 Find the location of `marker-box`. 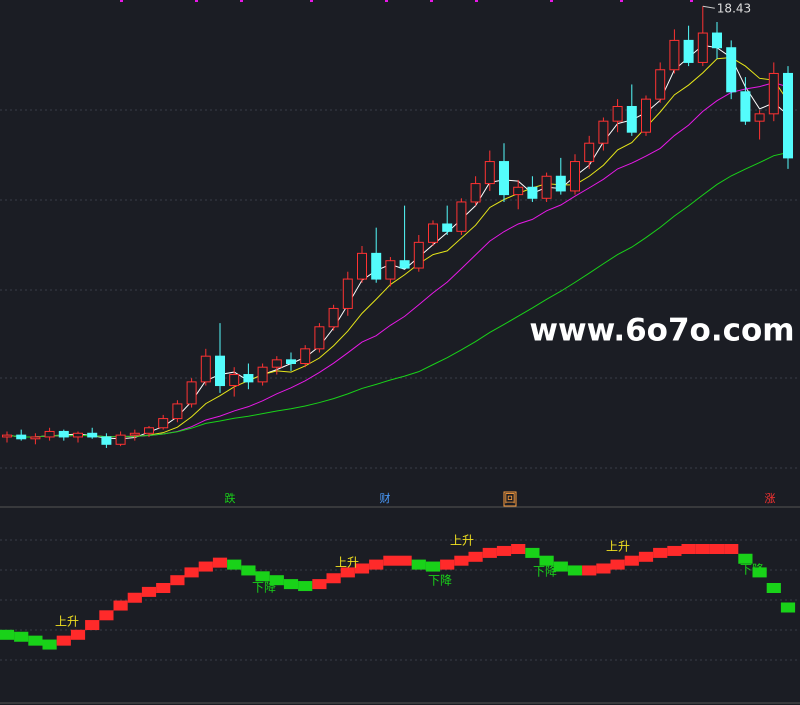

marker-box is located at coordinates (510, 499).